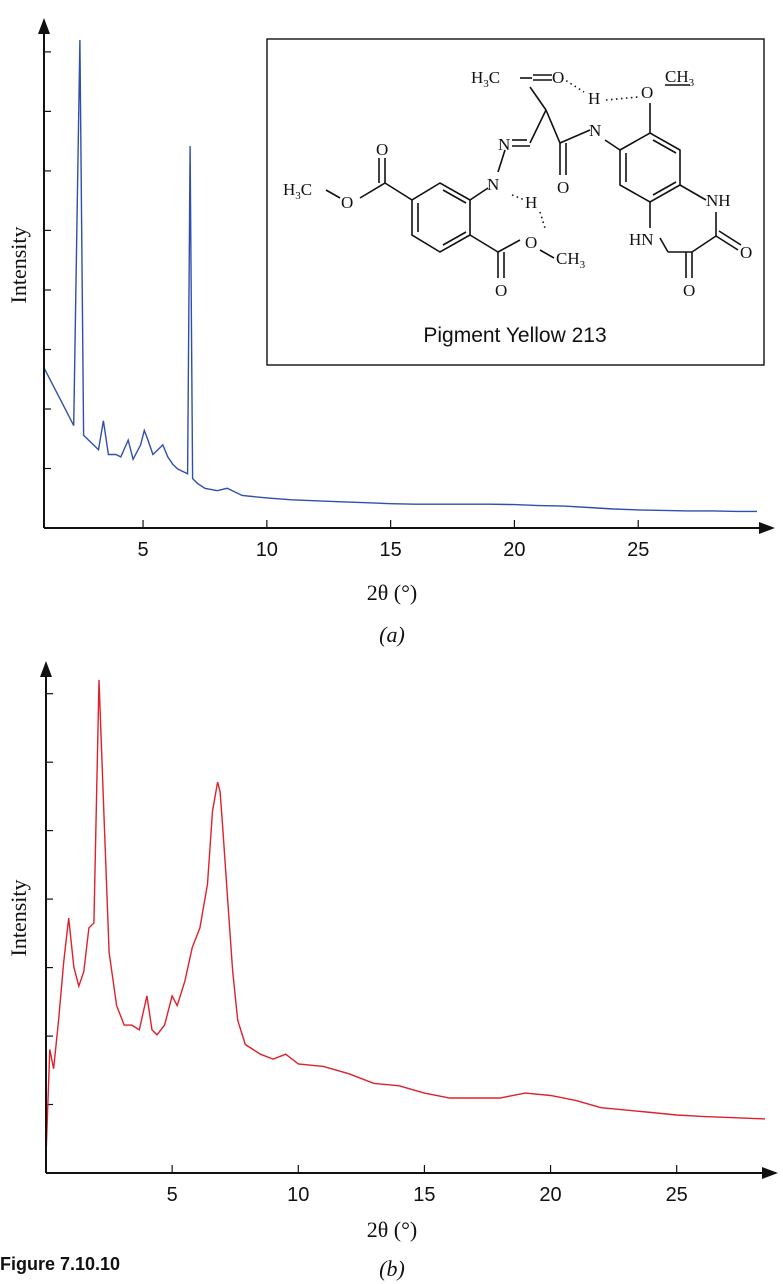  What do you see at coordinates (392, 592) in the screenshot?
I see `panel-a-x-axis-title: 2θ (°)` at bounding box center [392, 592].